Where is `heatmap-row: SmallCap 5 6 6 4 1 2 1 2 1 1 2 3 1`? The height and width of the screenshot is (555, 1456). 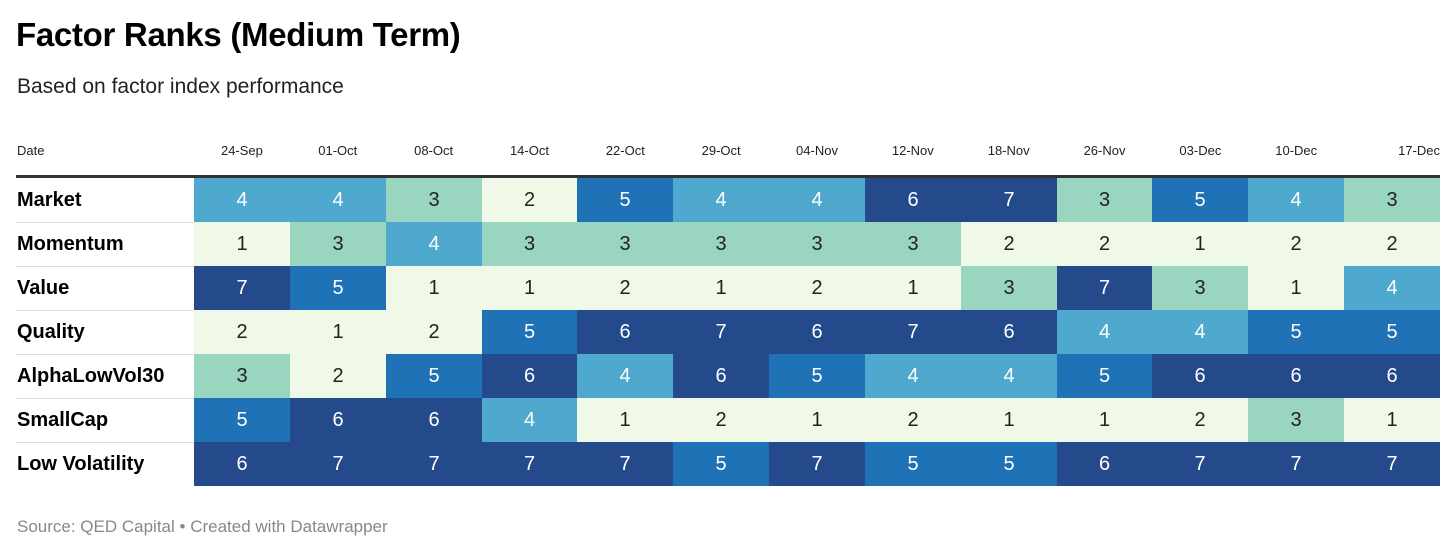
heatmap-row: SmallCap 5 6 6 4 1 2 1 2 1 1 2 3 1 is located at coordinates (728, 420).